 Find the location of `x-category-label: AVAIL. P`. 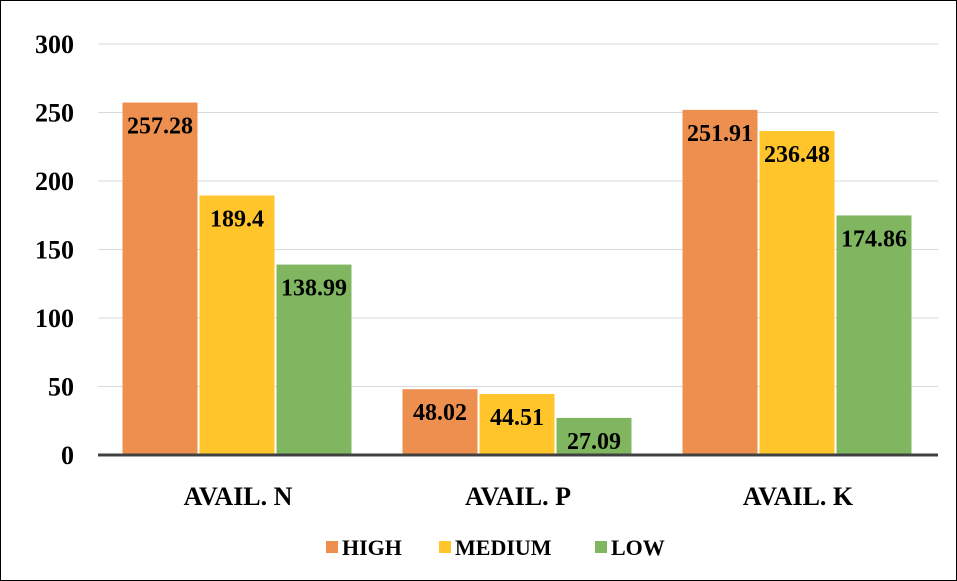

x-category-label: AVAIL. P is located at coordinates (518, 496).